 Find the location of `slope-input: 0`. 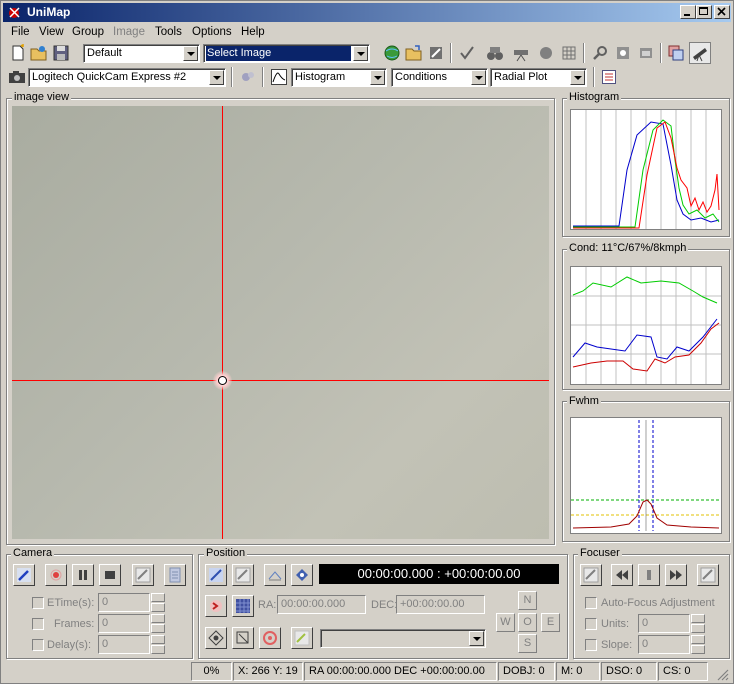

slope-input: 0 is located at coordinates (664, 644).